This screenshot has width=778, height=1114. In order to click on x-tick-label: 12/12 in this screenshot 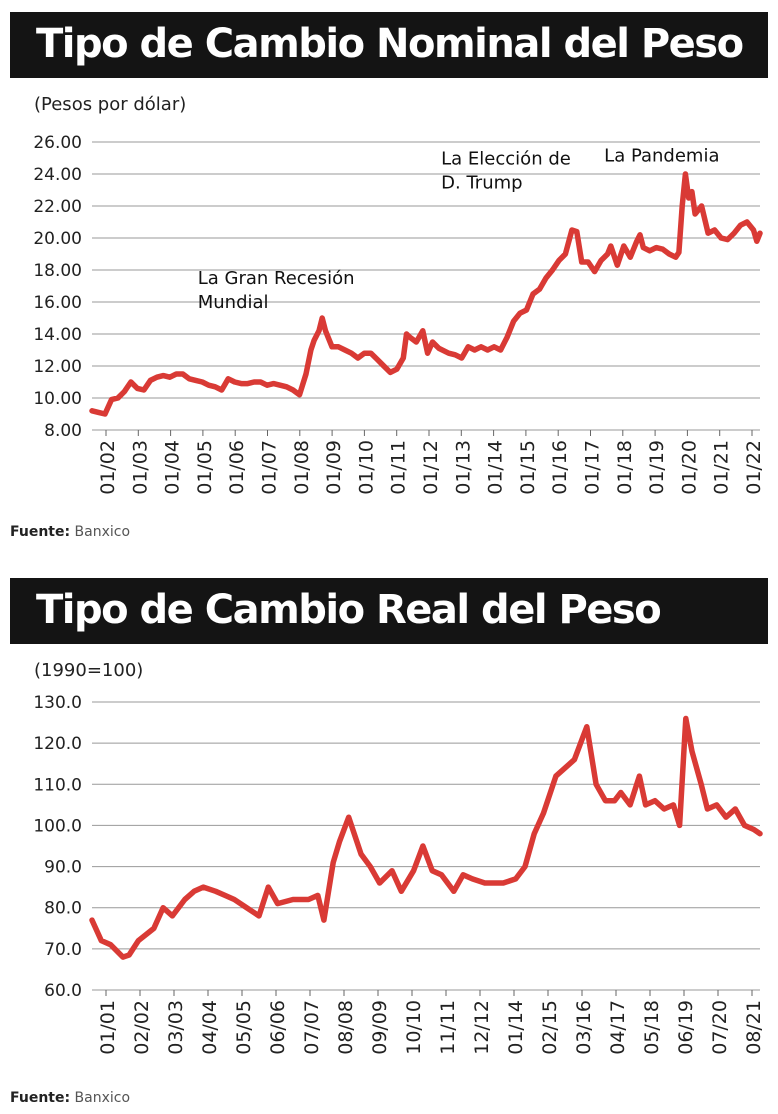, I will do `click(482, 1027)`.